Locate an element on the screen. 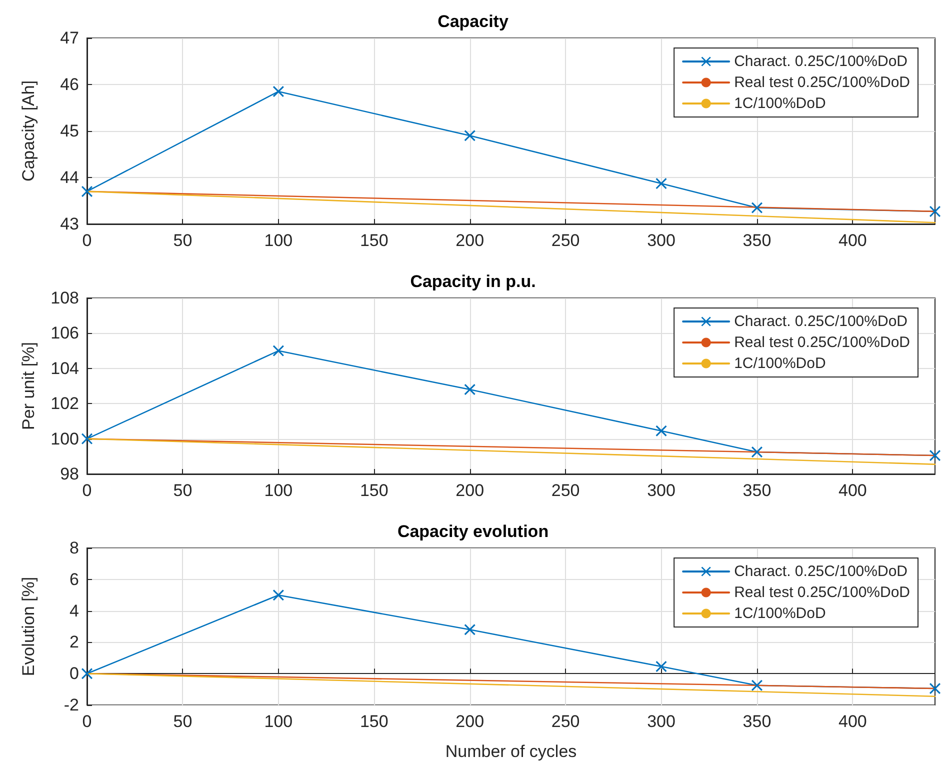 This screenshot has width=946, height=777. chart-title: Capacity is located at coordinates (473, 21).